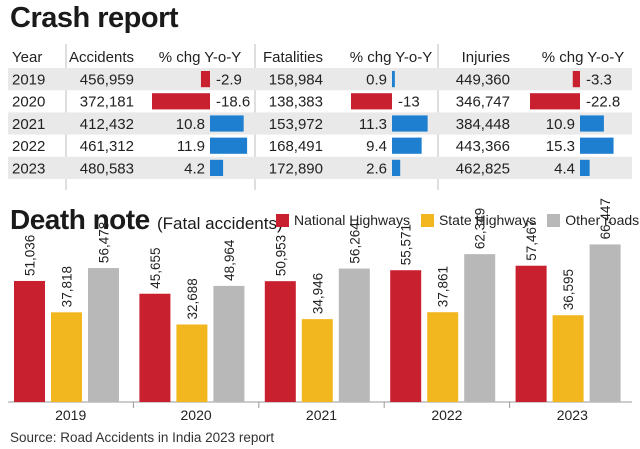 The width and height of the screenshot is (640, 449). Describe the element at coordinates (80, 219) in the screenshot. I see `death-note-heading: Death note` at that location.